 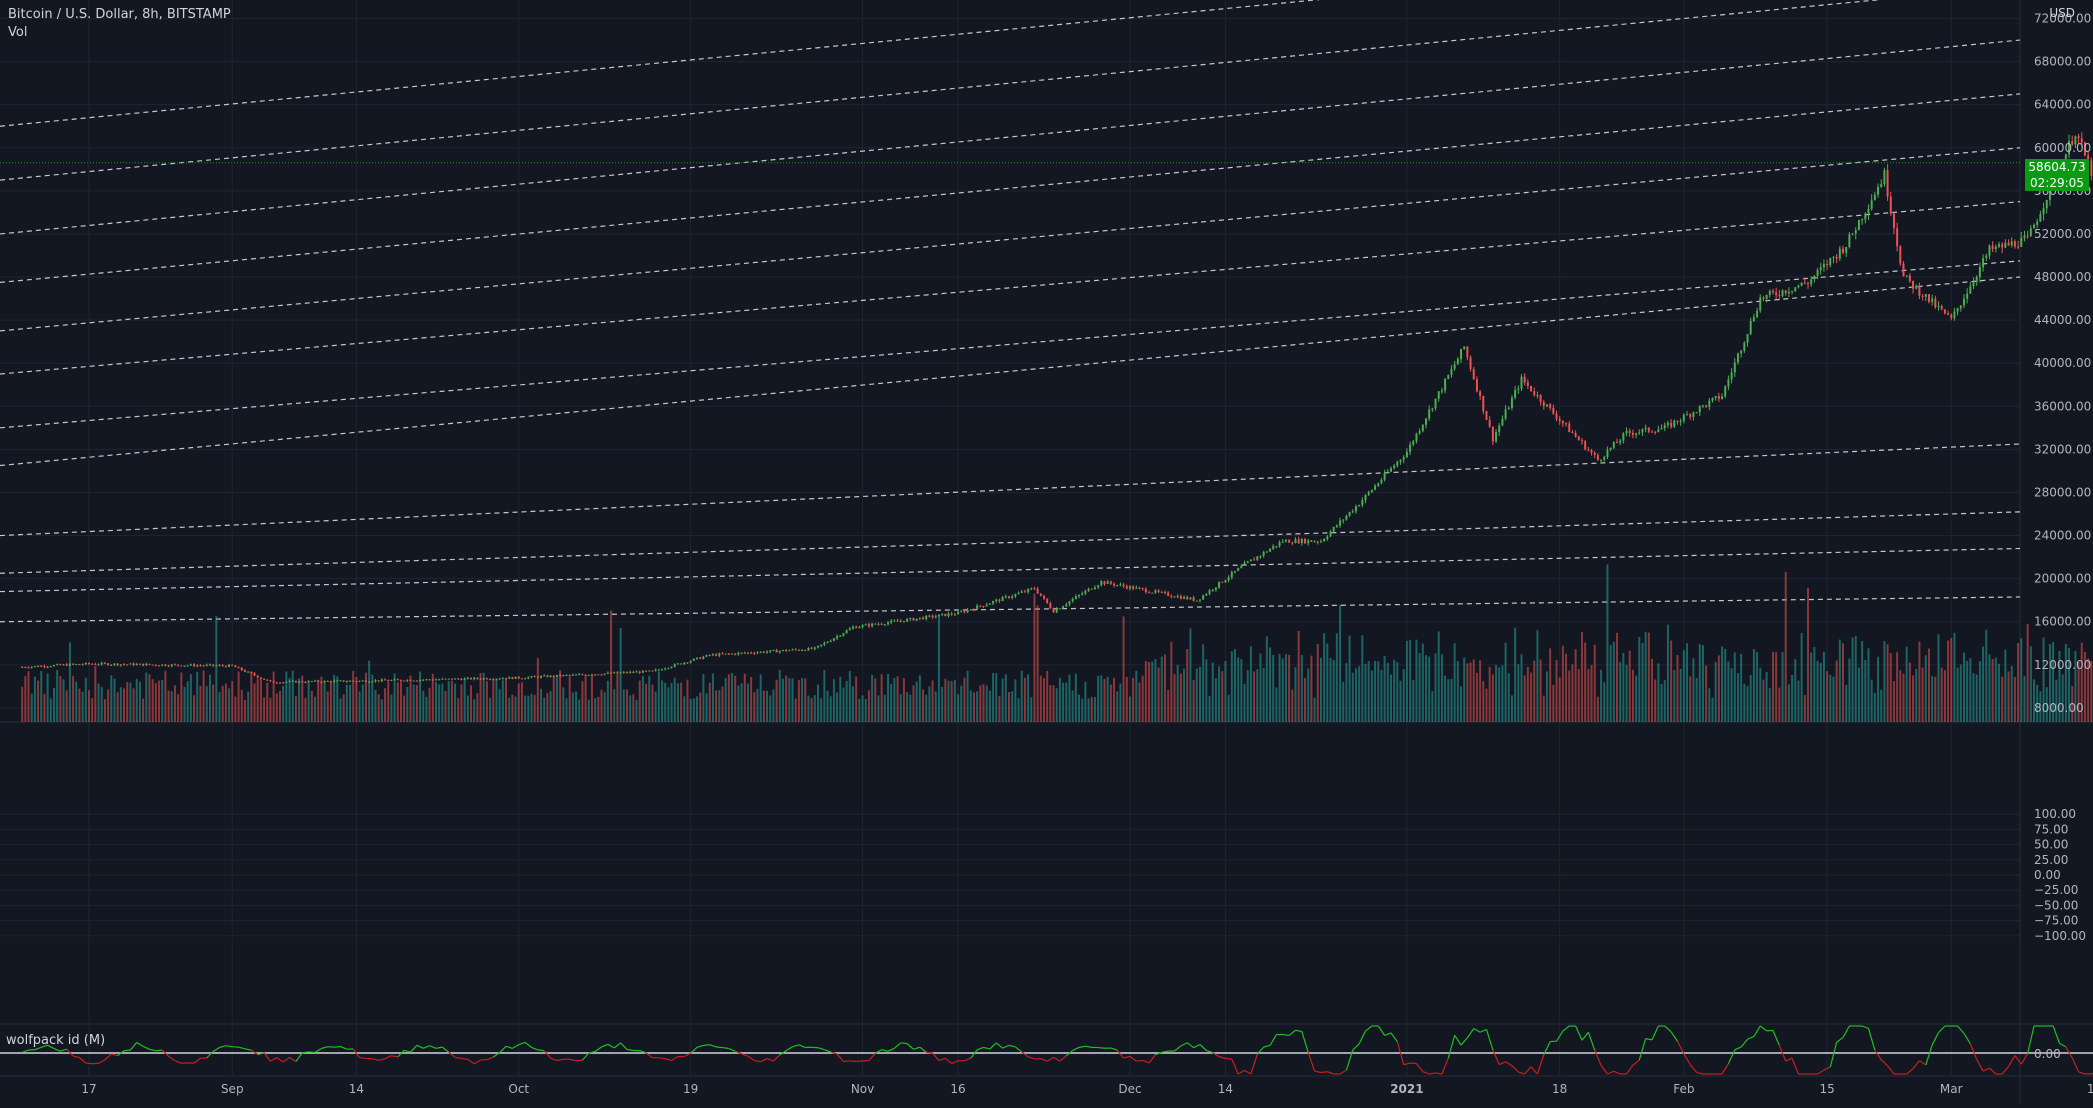 I want to click on x-tick-label: Oct, so click(x=518, y=1089).